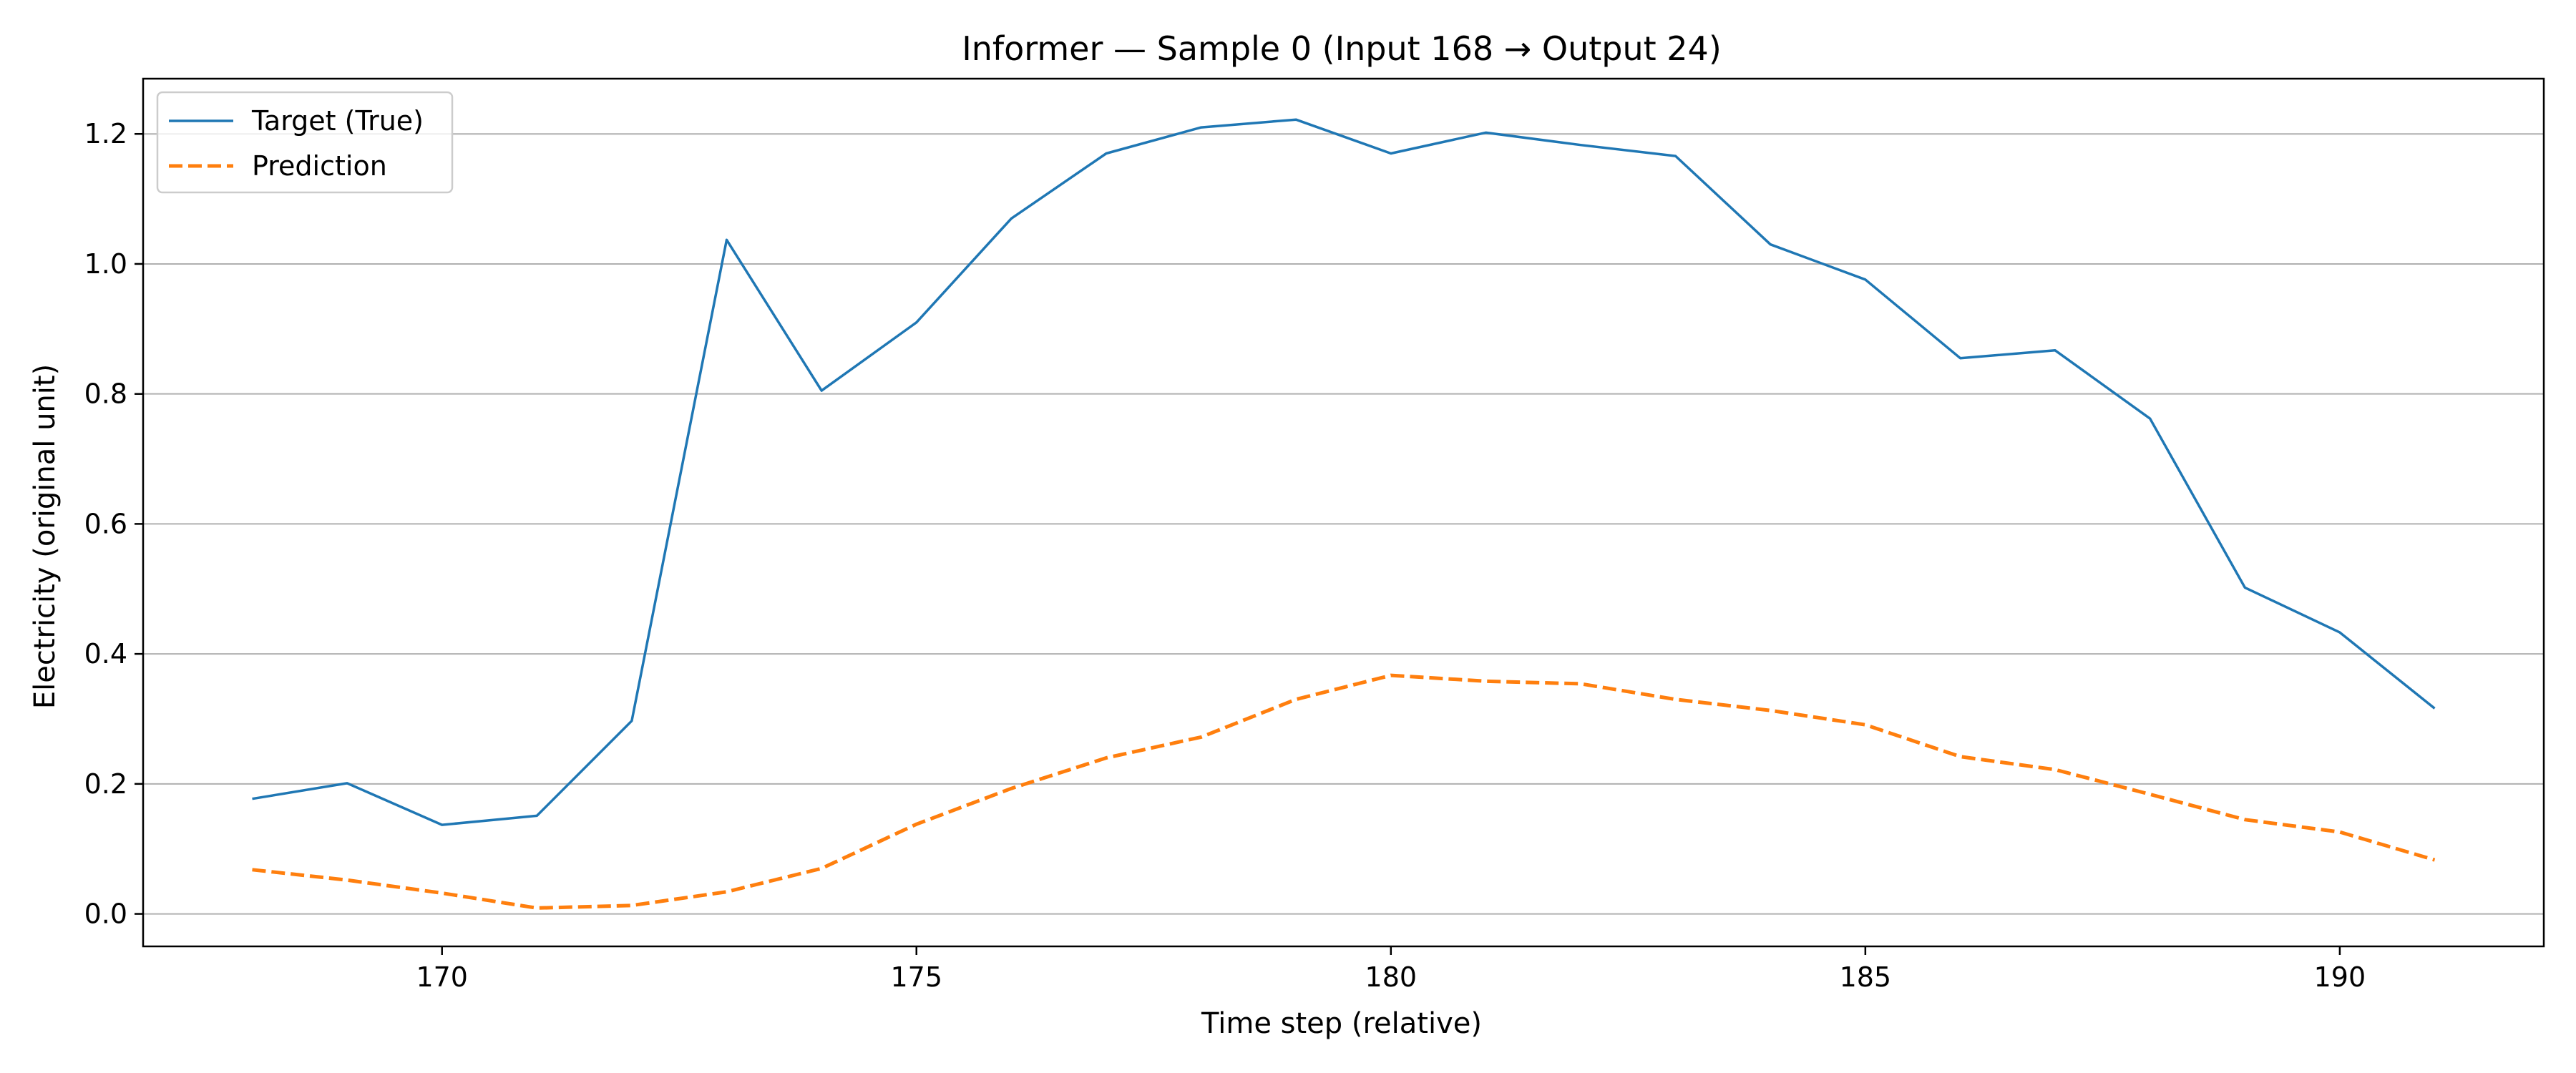 The image size is (2576, 1073). I want to click on x-tick-label-0: 170, so click(442, 977).